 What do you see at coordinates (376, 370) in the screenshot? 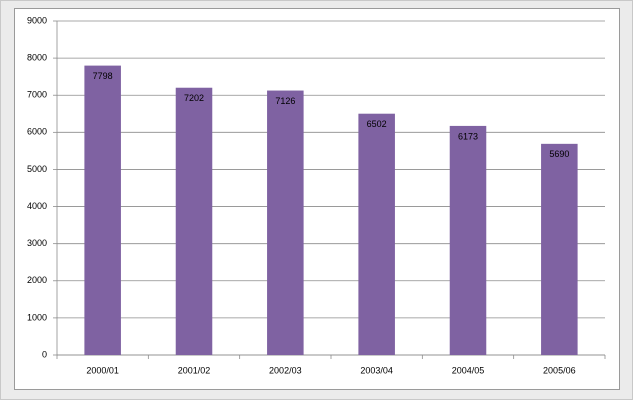
I see `x-tick-label: 2003/04` at bounding box center [376, 370].